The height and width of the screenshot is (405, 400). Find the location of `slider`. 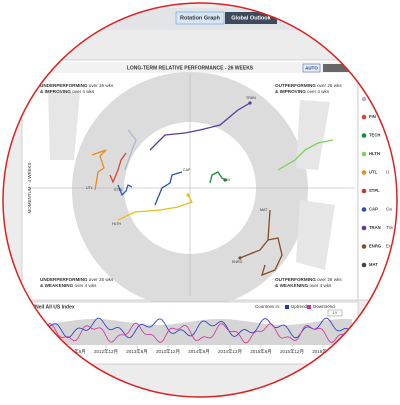

slider is located at coordinates (338, 68).